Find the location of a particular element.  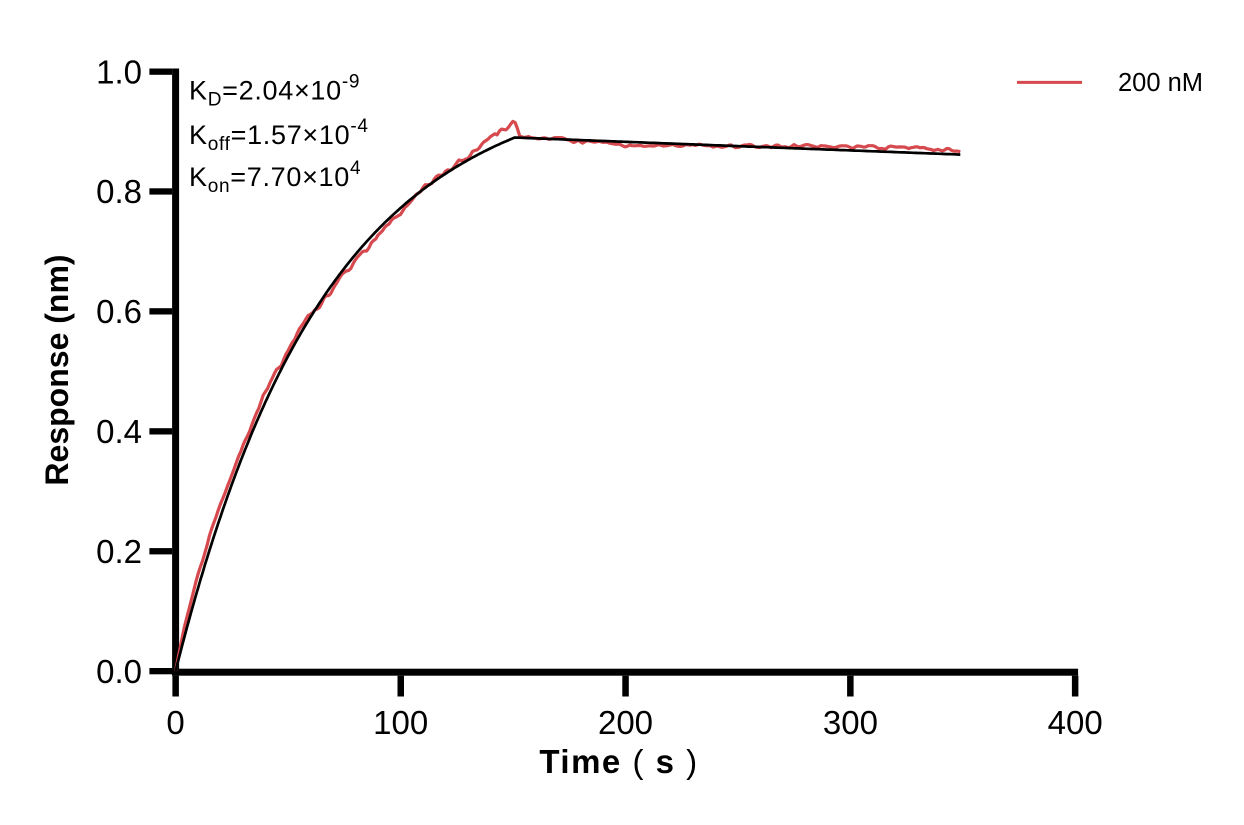

svg-text: 0.0 is located at coordinates (119, 671).